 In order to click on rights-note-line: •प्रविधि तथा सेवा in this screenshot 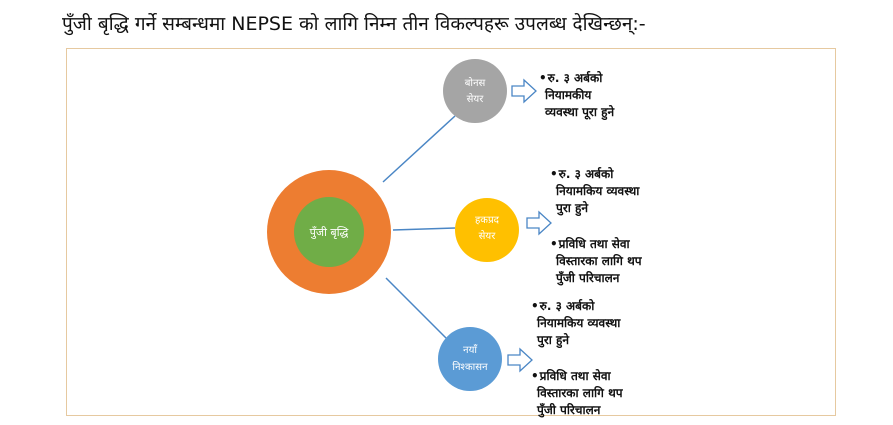, I will do `click(590, 244)`.